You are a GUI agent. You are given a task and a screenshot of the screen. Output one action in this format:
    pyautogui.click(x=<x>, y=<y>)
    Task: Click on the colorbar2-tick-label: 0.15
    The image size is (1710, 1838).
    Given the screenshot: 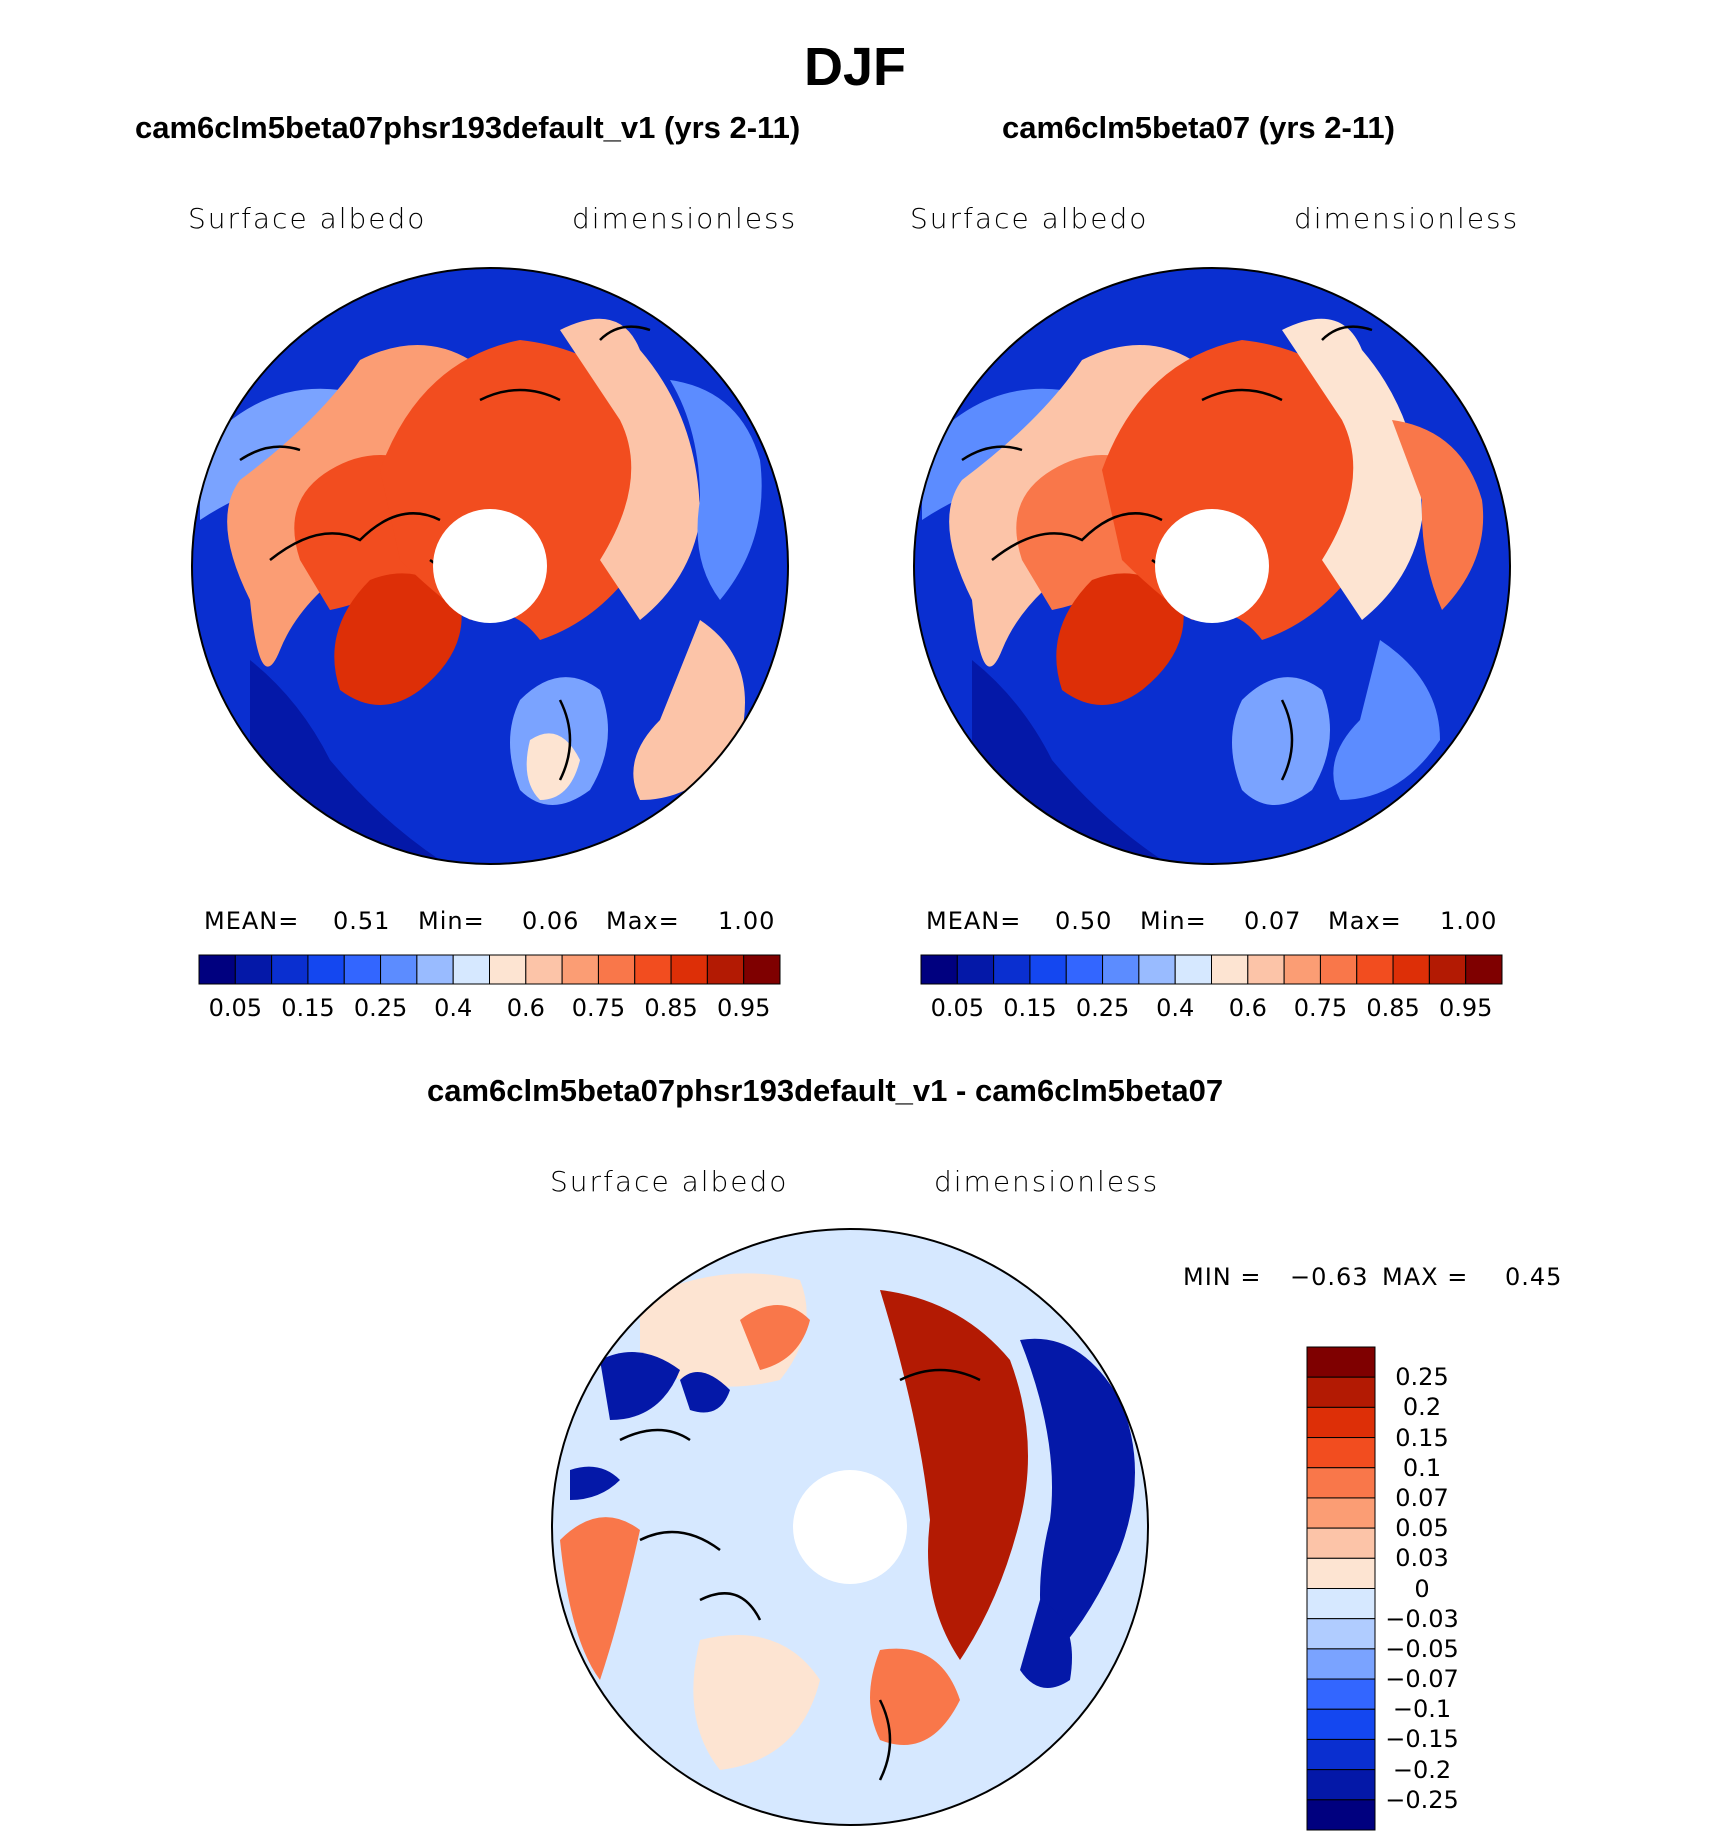 What is the action you would take?
    pyautogui.click(x=1030, y=1008)
    